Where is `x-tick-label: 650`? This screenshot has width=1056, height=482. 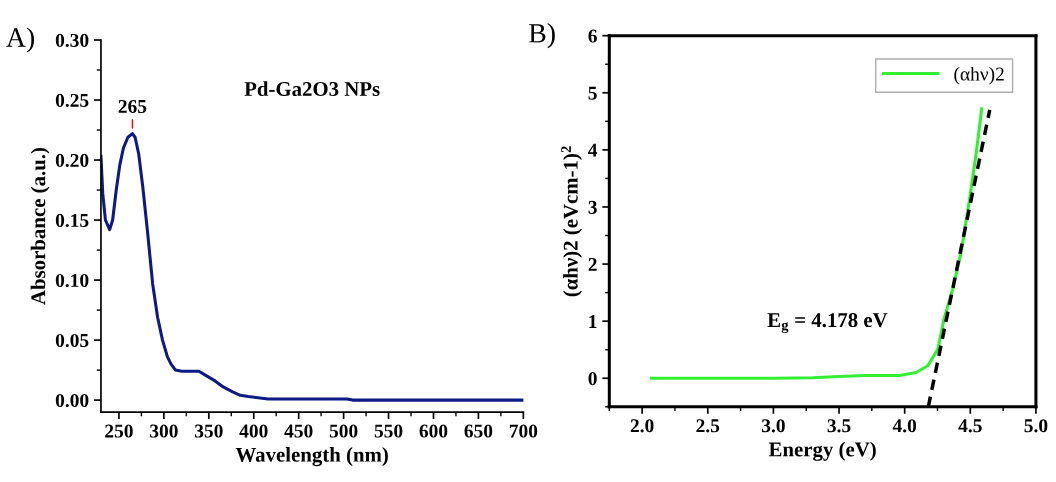
x-tick-label: 650 is located at coordinates (478, 431).